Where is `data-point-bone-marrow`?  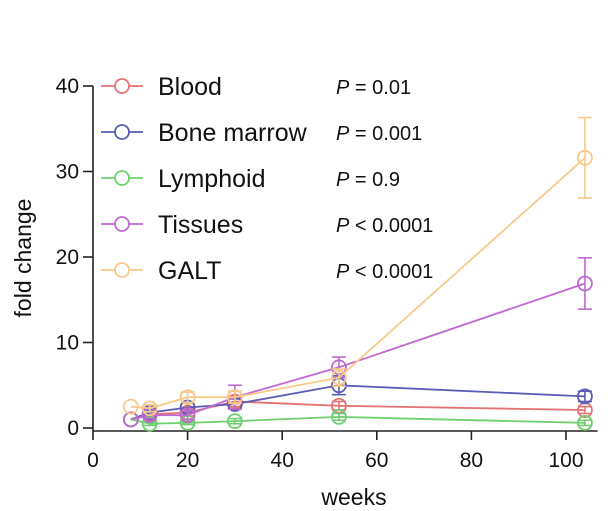
data-point-bone-marrow is located at coordinates (585, 396).